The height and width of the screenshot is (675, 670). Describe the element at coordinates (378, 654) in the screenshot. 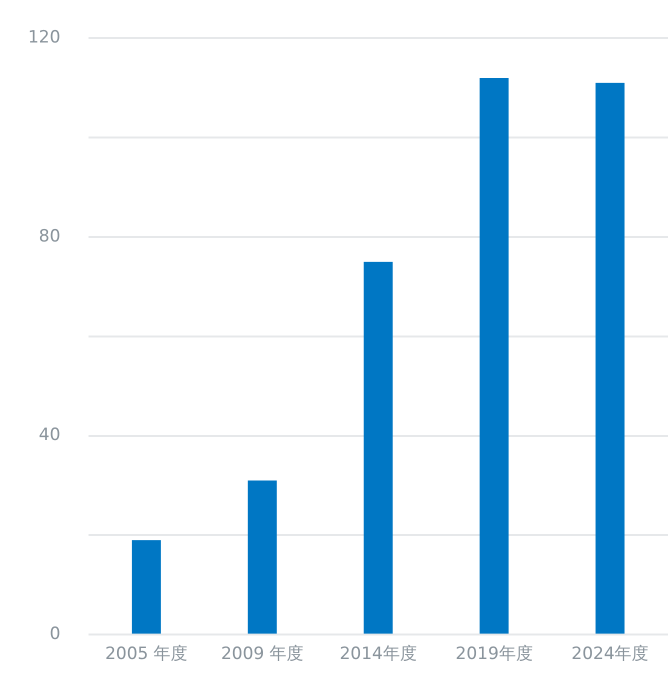

I see `x-tick-label: 2014年度` at that location.